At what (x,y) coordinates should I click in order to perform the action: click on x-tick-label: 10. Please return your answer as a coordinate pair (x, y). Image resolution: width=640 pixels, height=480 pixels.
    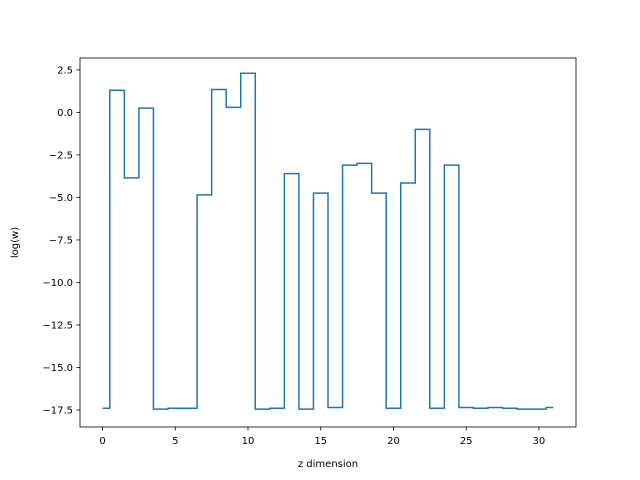
    Looking at the image, I should click on (248, 441).